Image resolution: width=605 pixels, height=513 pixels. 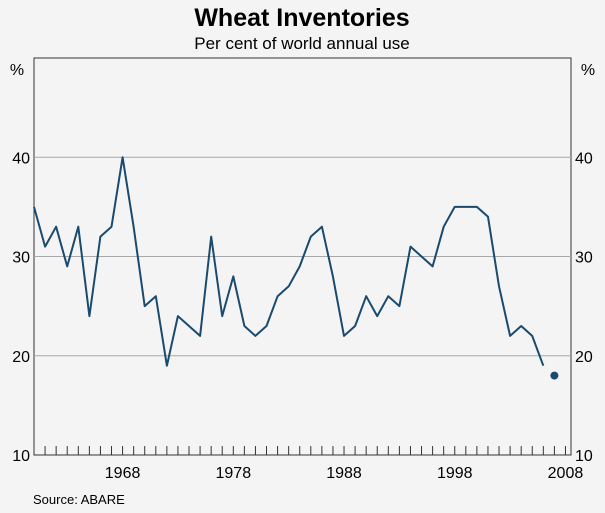 What do you see at coordinates (21, 456) in the screenshot?
I see `y-tick-label-left: 10` at bounding box center [21, 456].